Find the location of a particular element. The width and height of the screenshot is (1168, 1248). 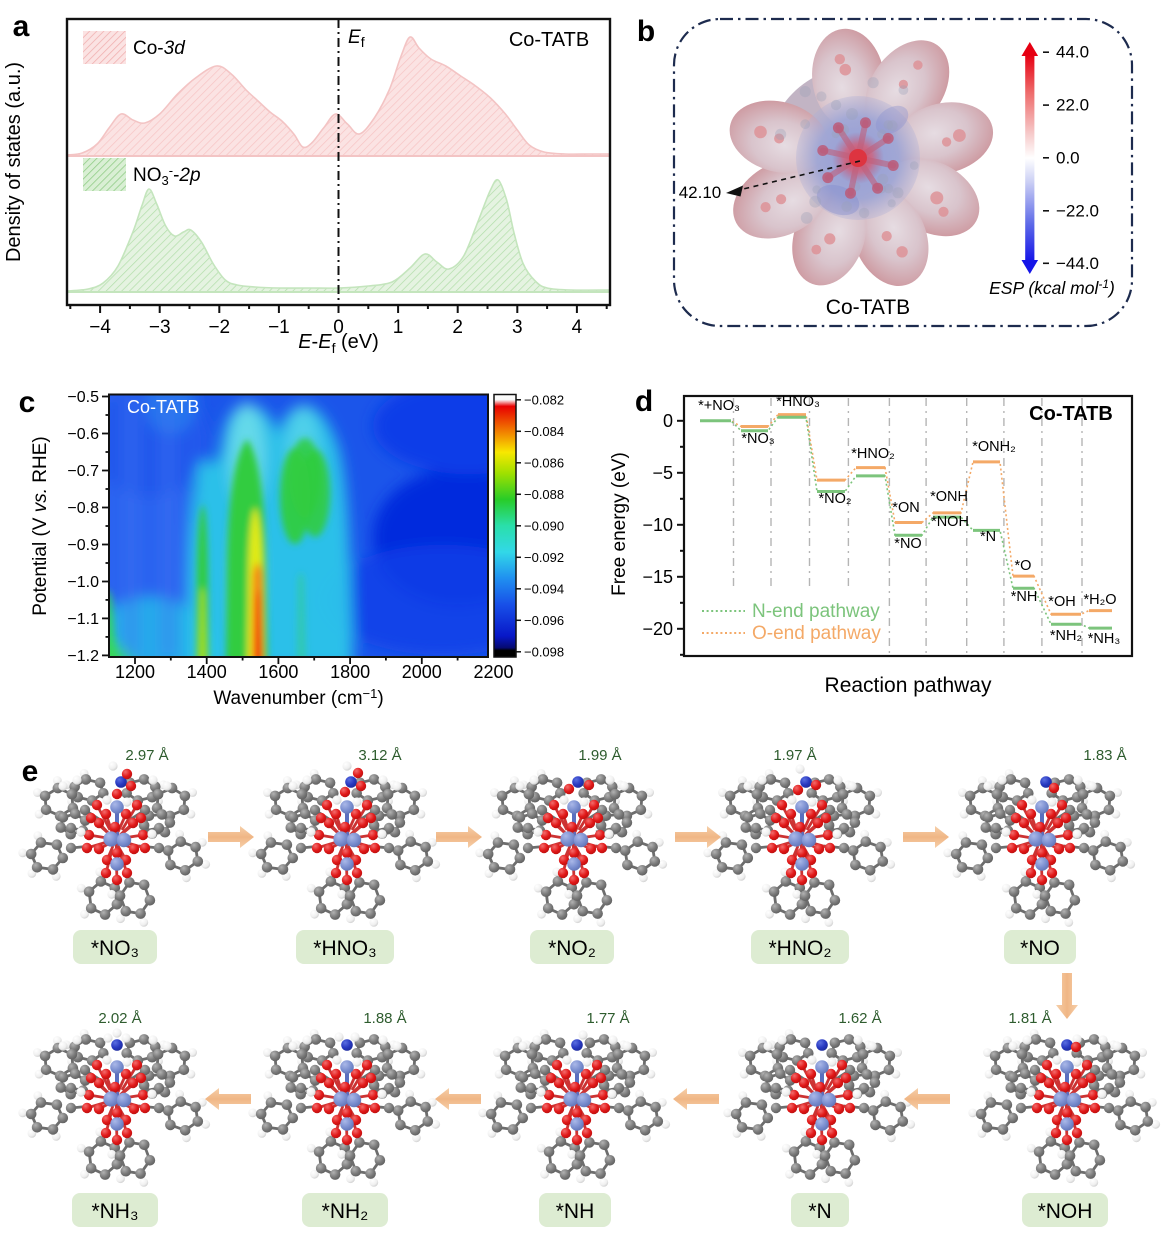

svg-text: −0.9 is located at coordinates (83, 545).